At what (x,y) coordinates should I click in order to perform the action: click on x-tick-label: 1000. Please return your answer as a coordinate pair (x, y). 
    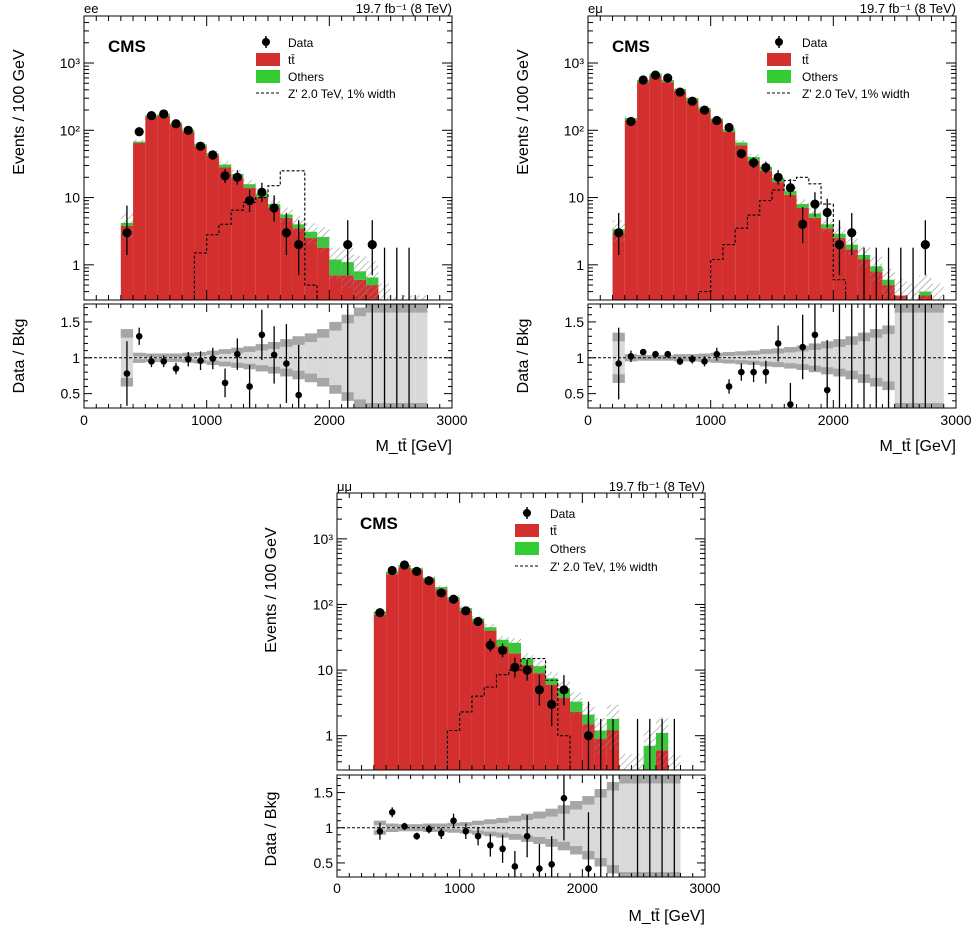
    Looking at the image, I should click on (459, 888).